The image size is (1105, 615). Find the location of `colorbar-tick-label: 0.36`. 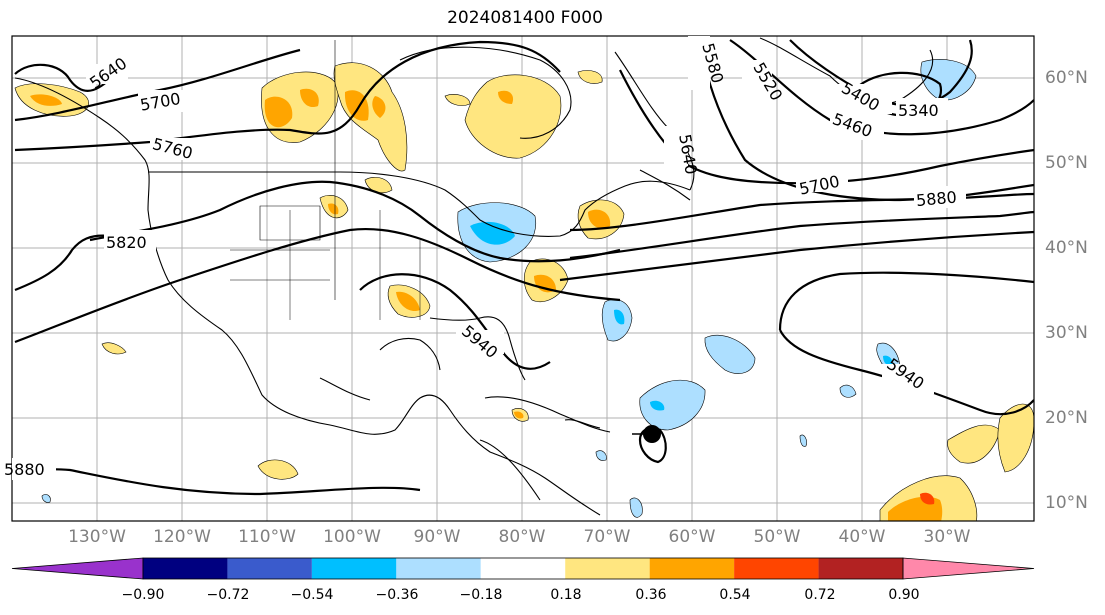

colorbar-tick-label: 0.36 is located at coordinates (651, 595).